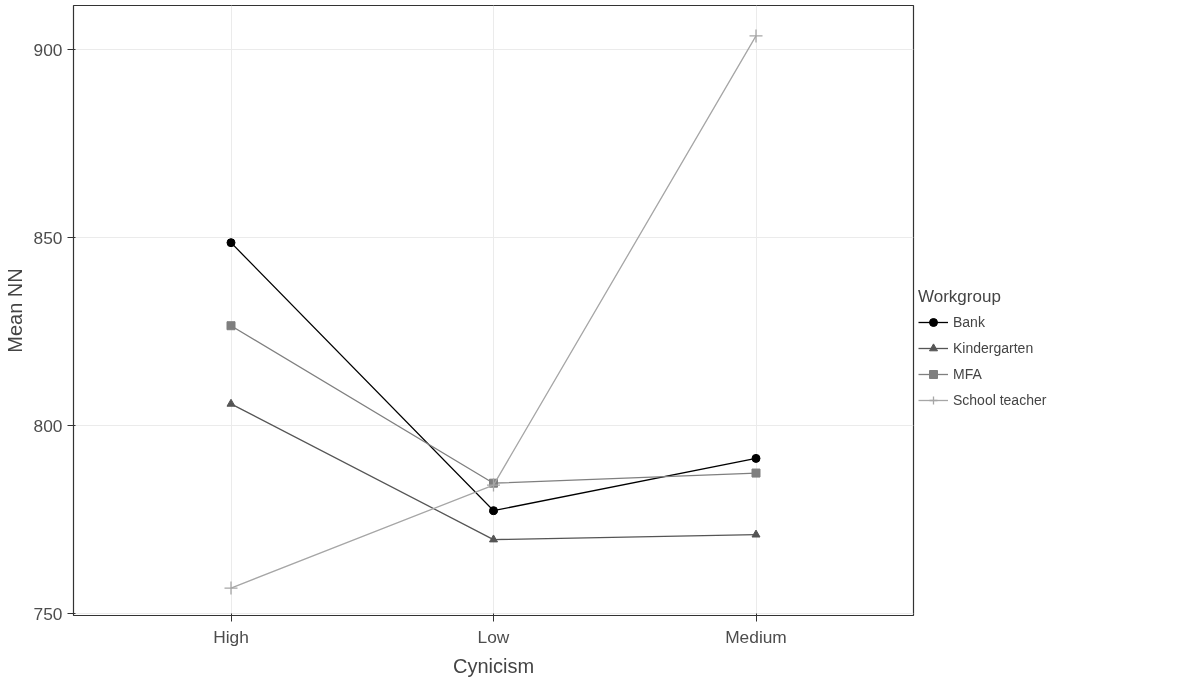 The height and width of the screenshot is (690, 1188). I want to click on legend-label: Bank, so click(969, 322).